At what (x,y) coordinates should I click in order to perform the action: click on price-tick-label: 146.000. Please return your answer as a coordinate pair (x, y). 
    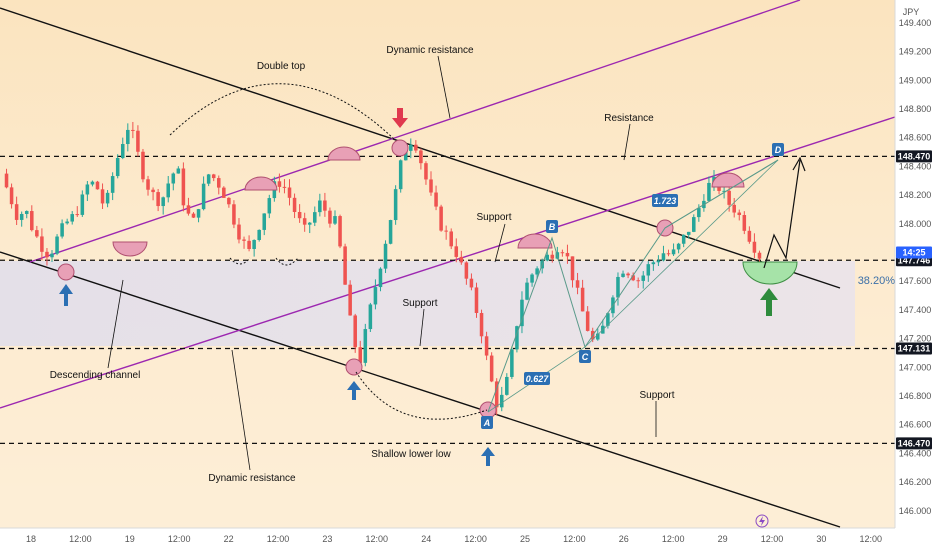
    Looking at the image, I should click on (915, 511).